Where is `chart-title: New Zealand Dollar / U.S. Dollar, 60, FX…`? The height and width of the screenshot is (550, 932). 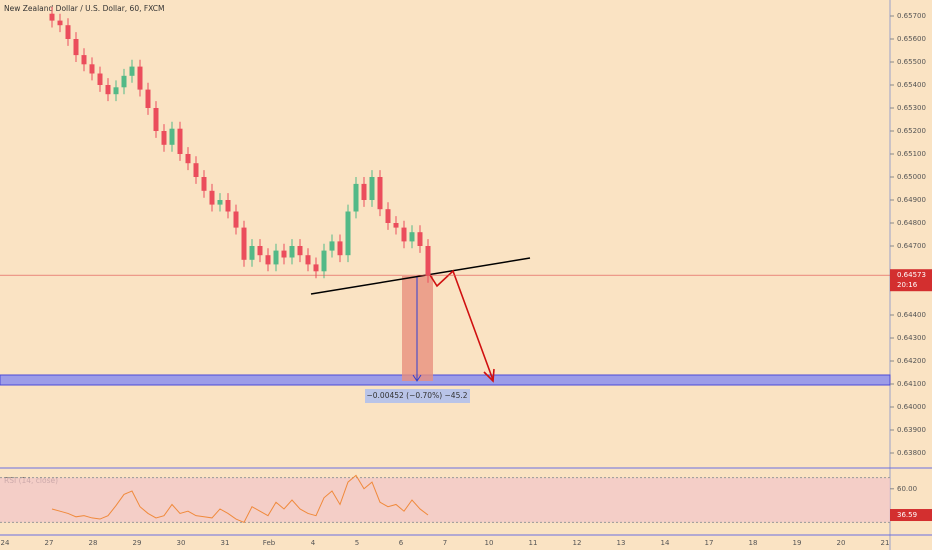 chart-title: New Zealand Dollar / U.S. Dollar, 60, FX… is located at coordinates (84, 8).